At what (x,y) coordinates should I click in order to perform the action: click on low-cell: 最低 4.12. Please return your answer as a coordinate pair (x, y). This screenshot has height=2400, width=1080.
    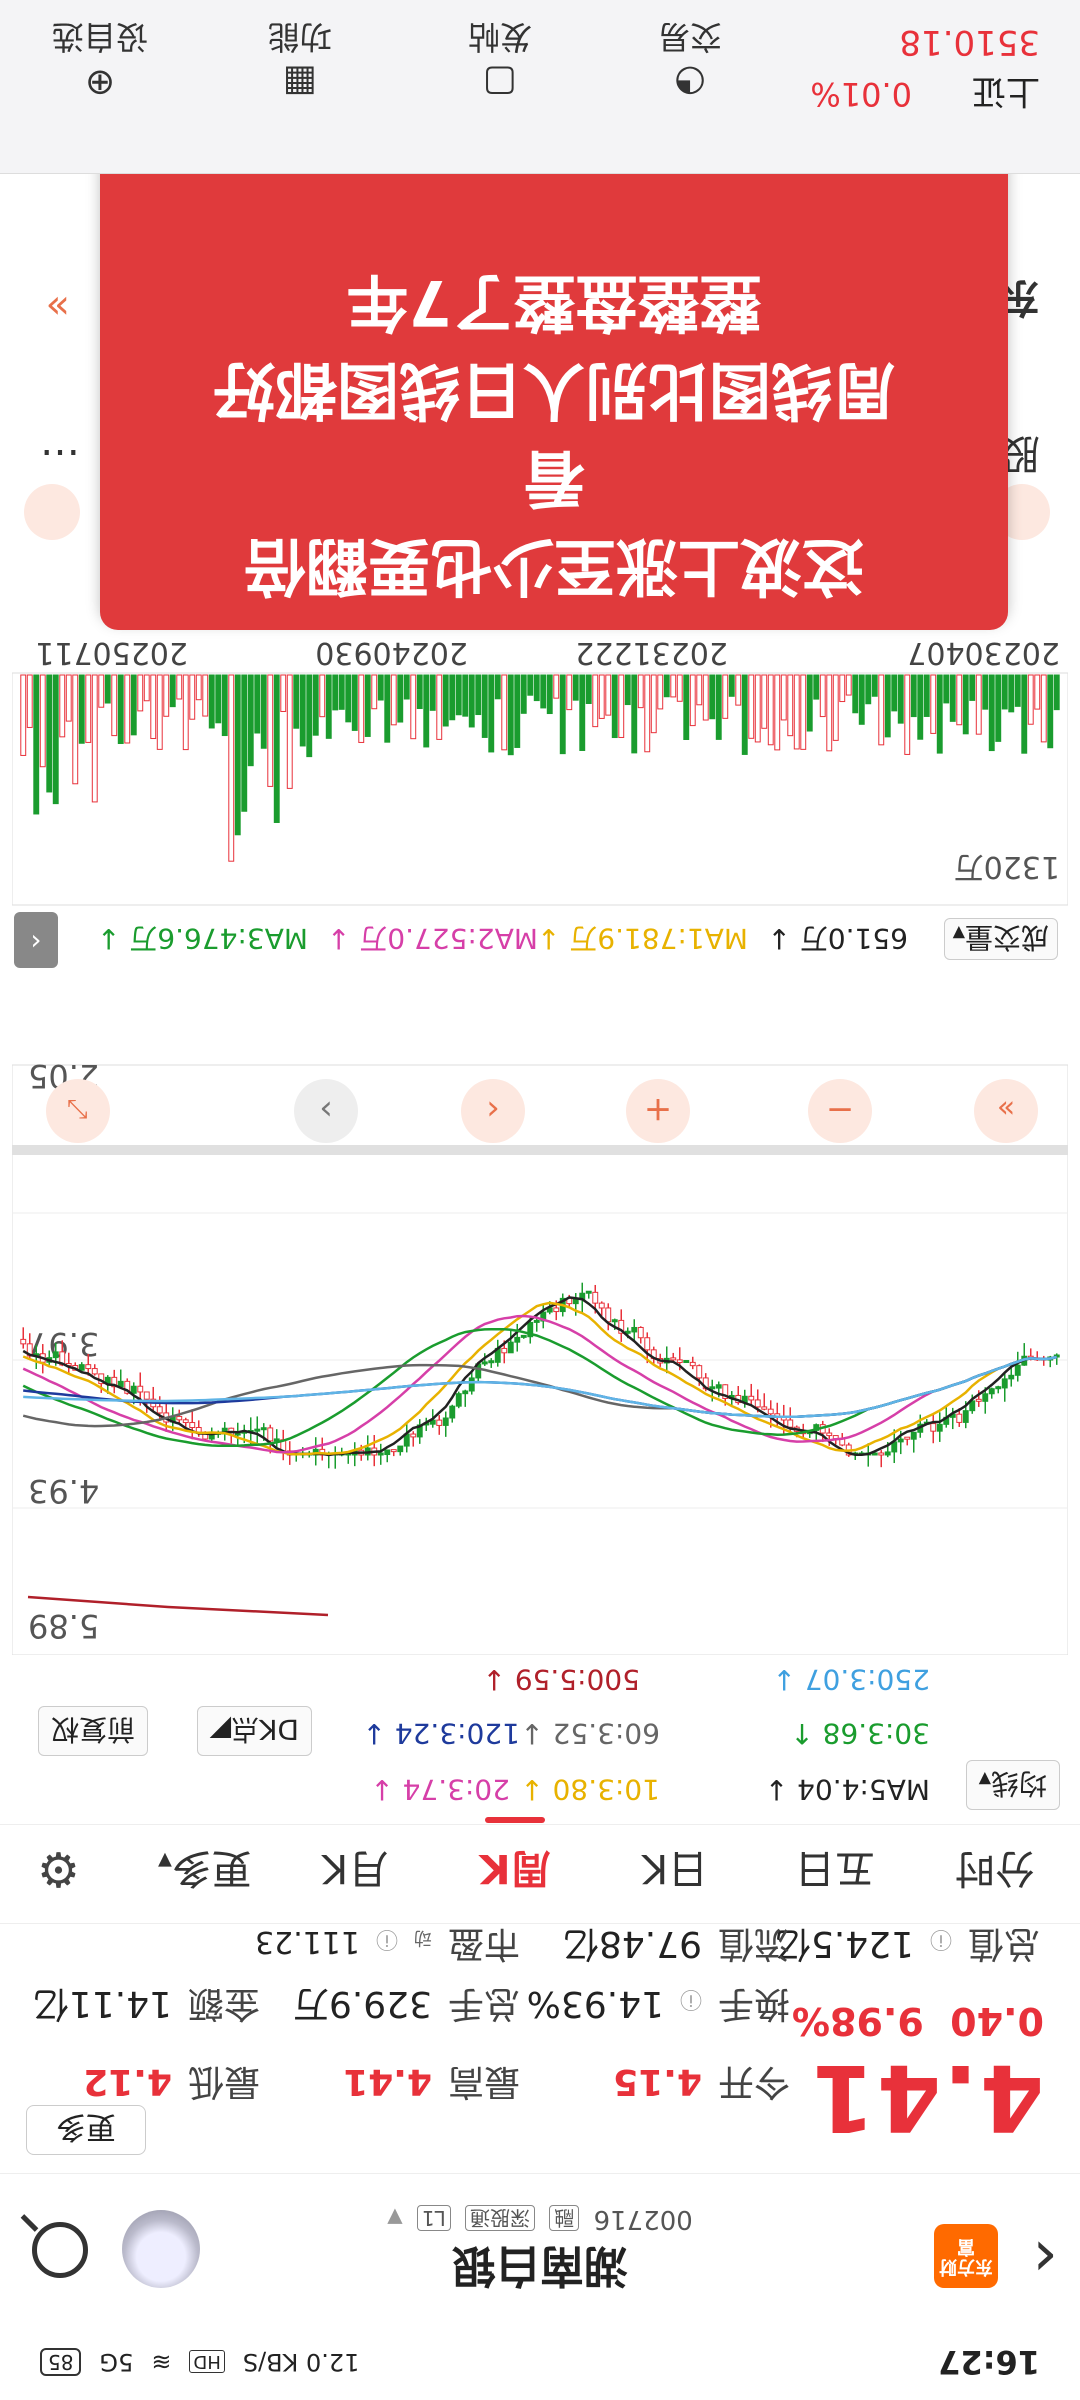
    Looking at the image, I should click on (171, 2085).